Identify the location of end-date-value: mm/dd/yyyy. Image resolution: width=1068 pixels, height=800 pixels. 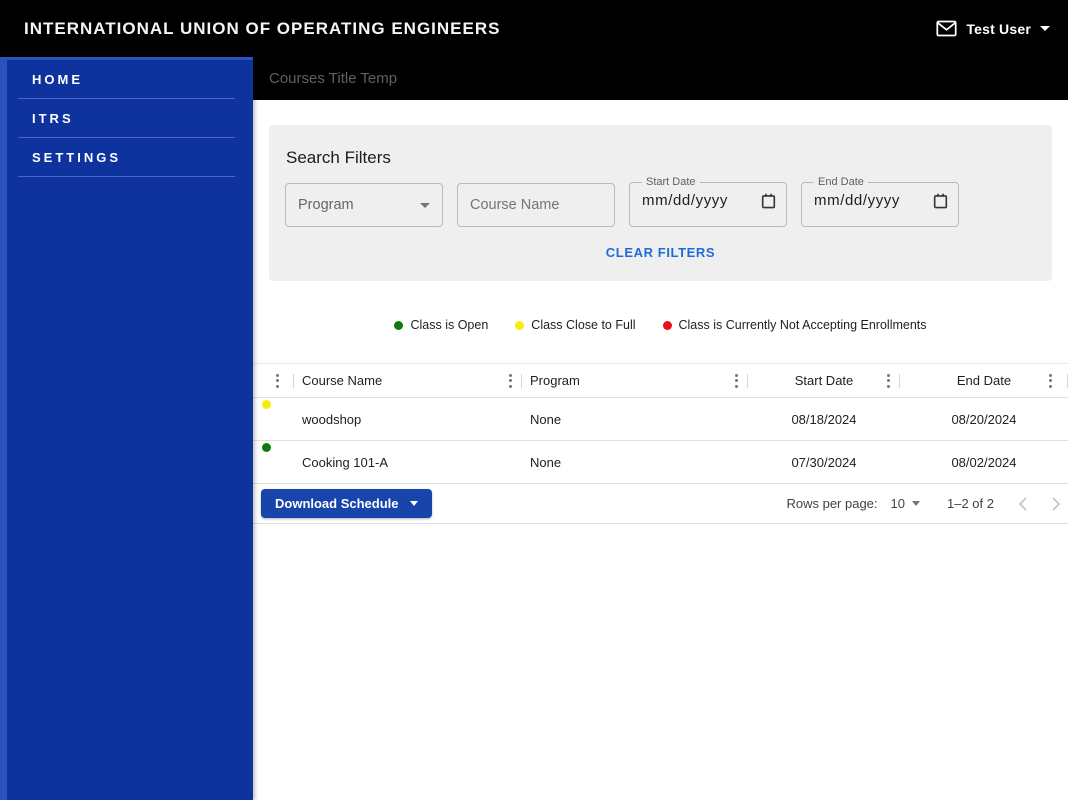
(857, 200).